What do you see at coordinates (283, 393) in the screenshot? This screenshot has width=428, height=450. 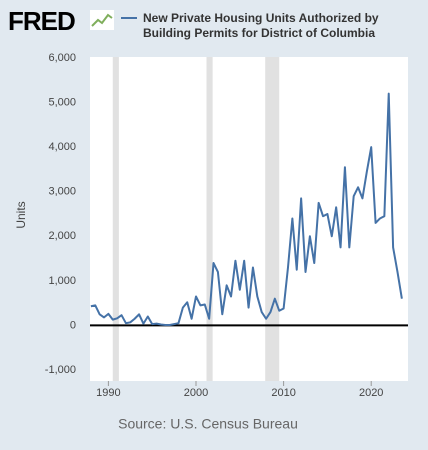 I see `x-tick-label: 2010` at bounding box center [283, 393].